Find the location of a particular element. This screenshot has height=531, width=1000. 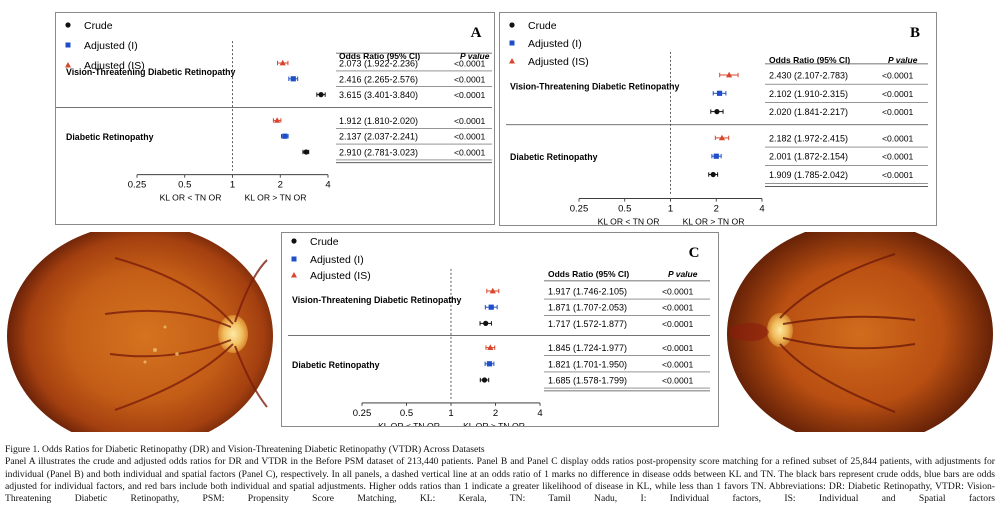

retina-photo-left is located at coordinates (139, 332).